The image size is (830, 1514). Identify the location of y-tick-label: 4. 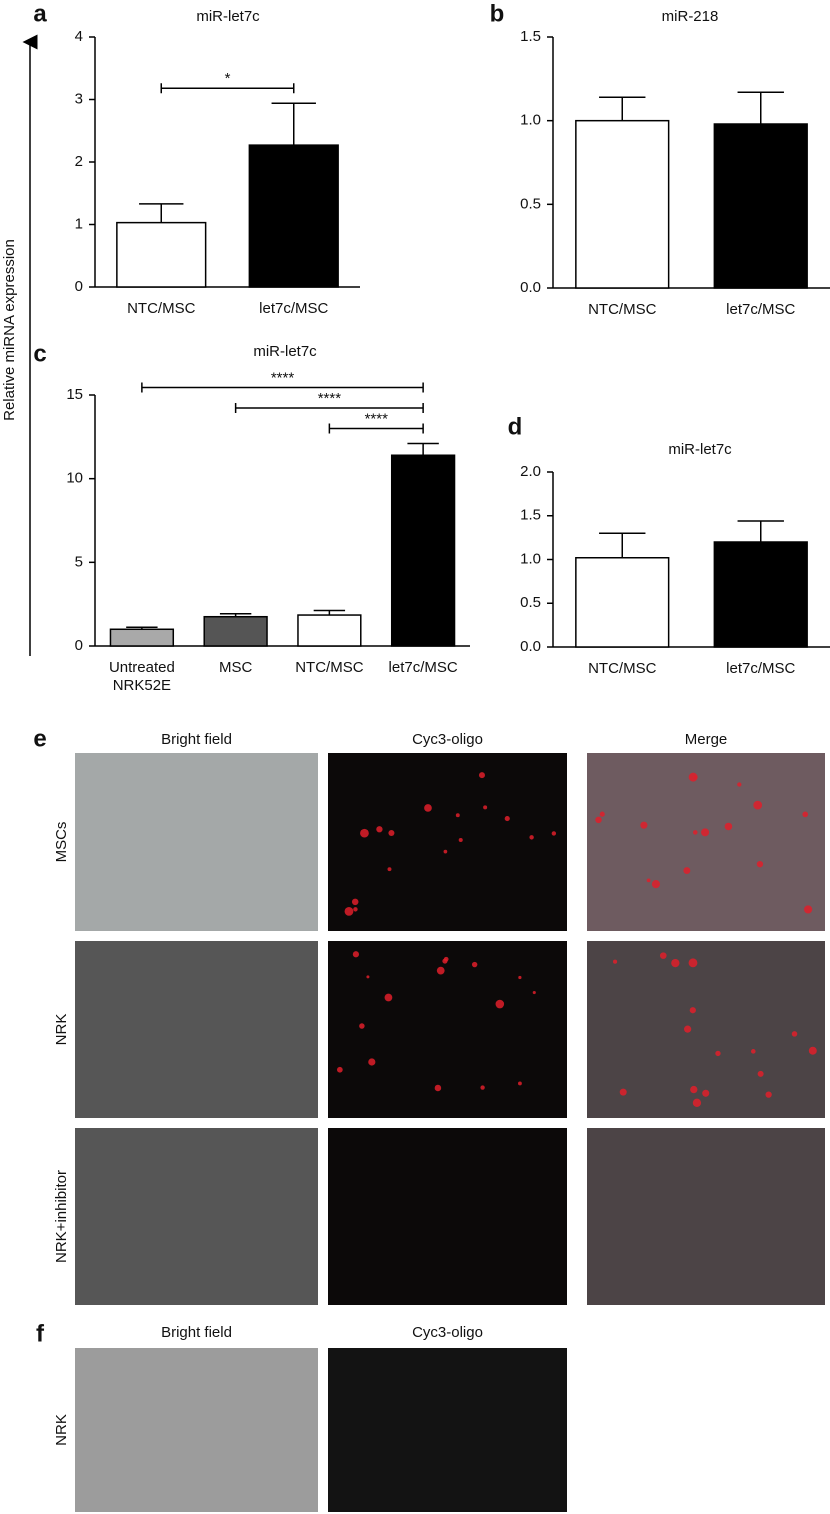
(79, 36).